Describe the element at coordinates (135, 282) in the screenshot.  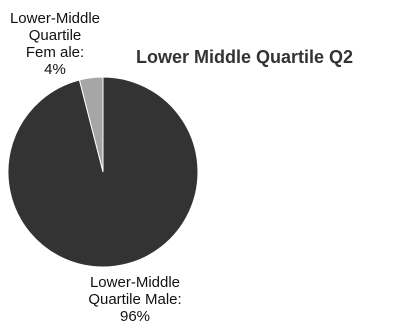
I see `data-label-male-line-1: Lower-Middle` at that location.